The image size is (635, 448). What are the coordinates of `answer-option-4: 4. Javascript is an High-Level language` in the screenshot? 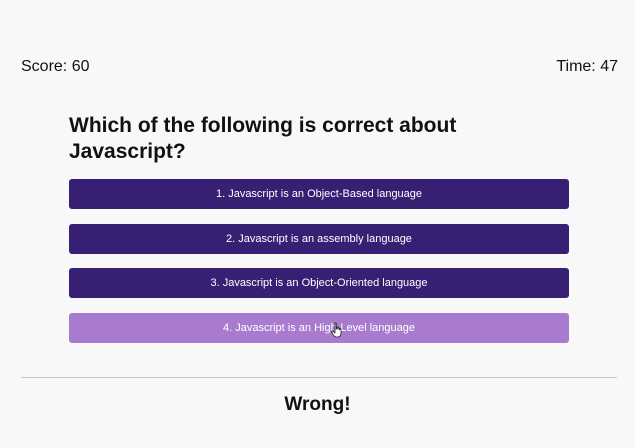 It's located at (319, 327).